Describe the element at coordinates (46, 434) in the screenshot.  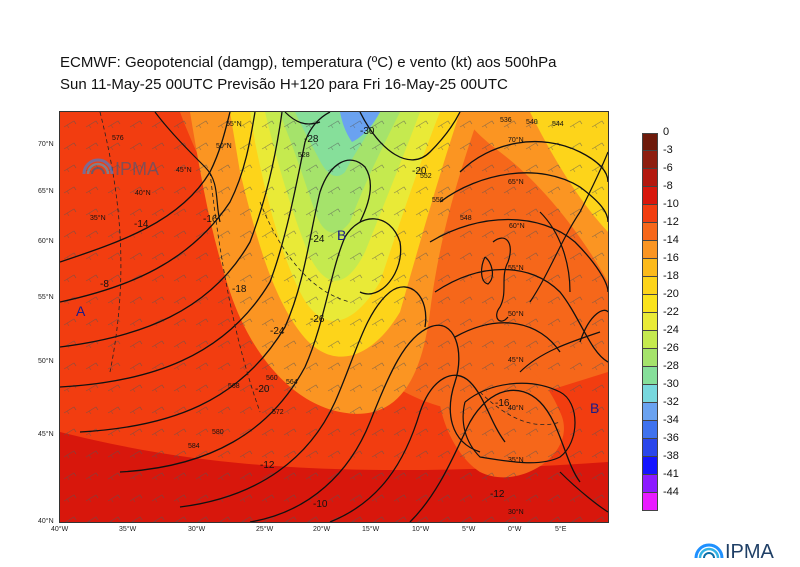
I see `latitude-label: 45°N` at that location.